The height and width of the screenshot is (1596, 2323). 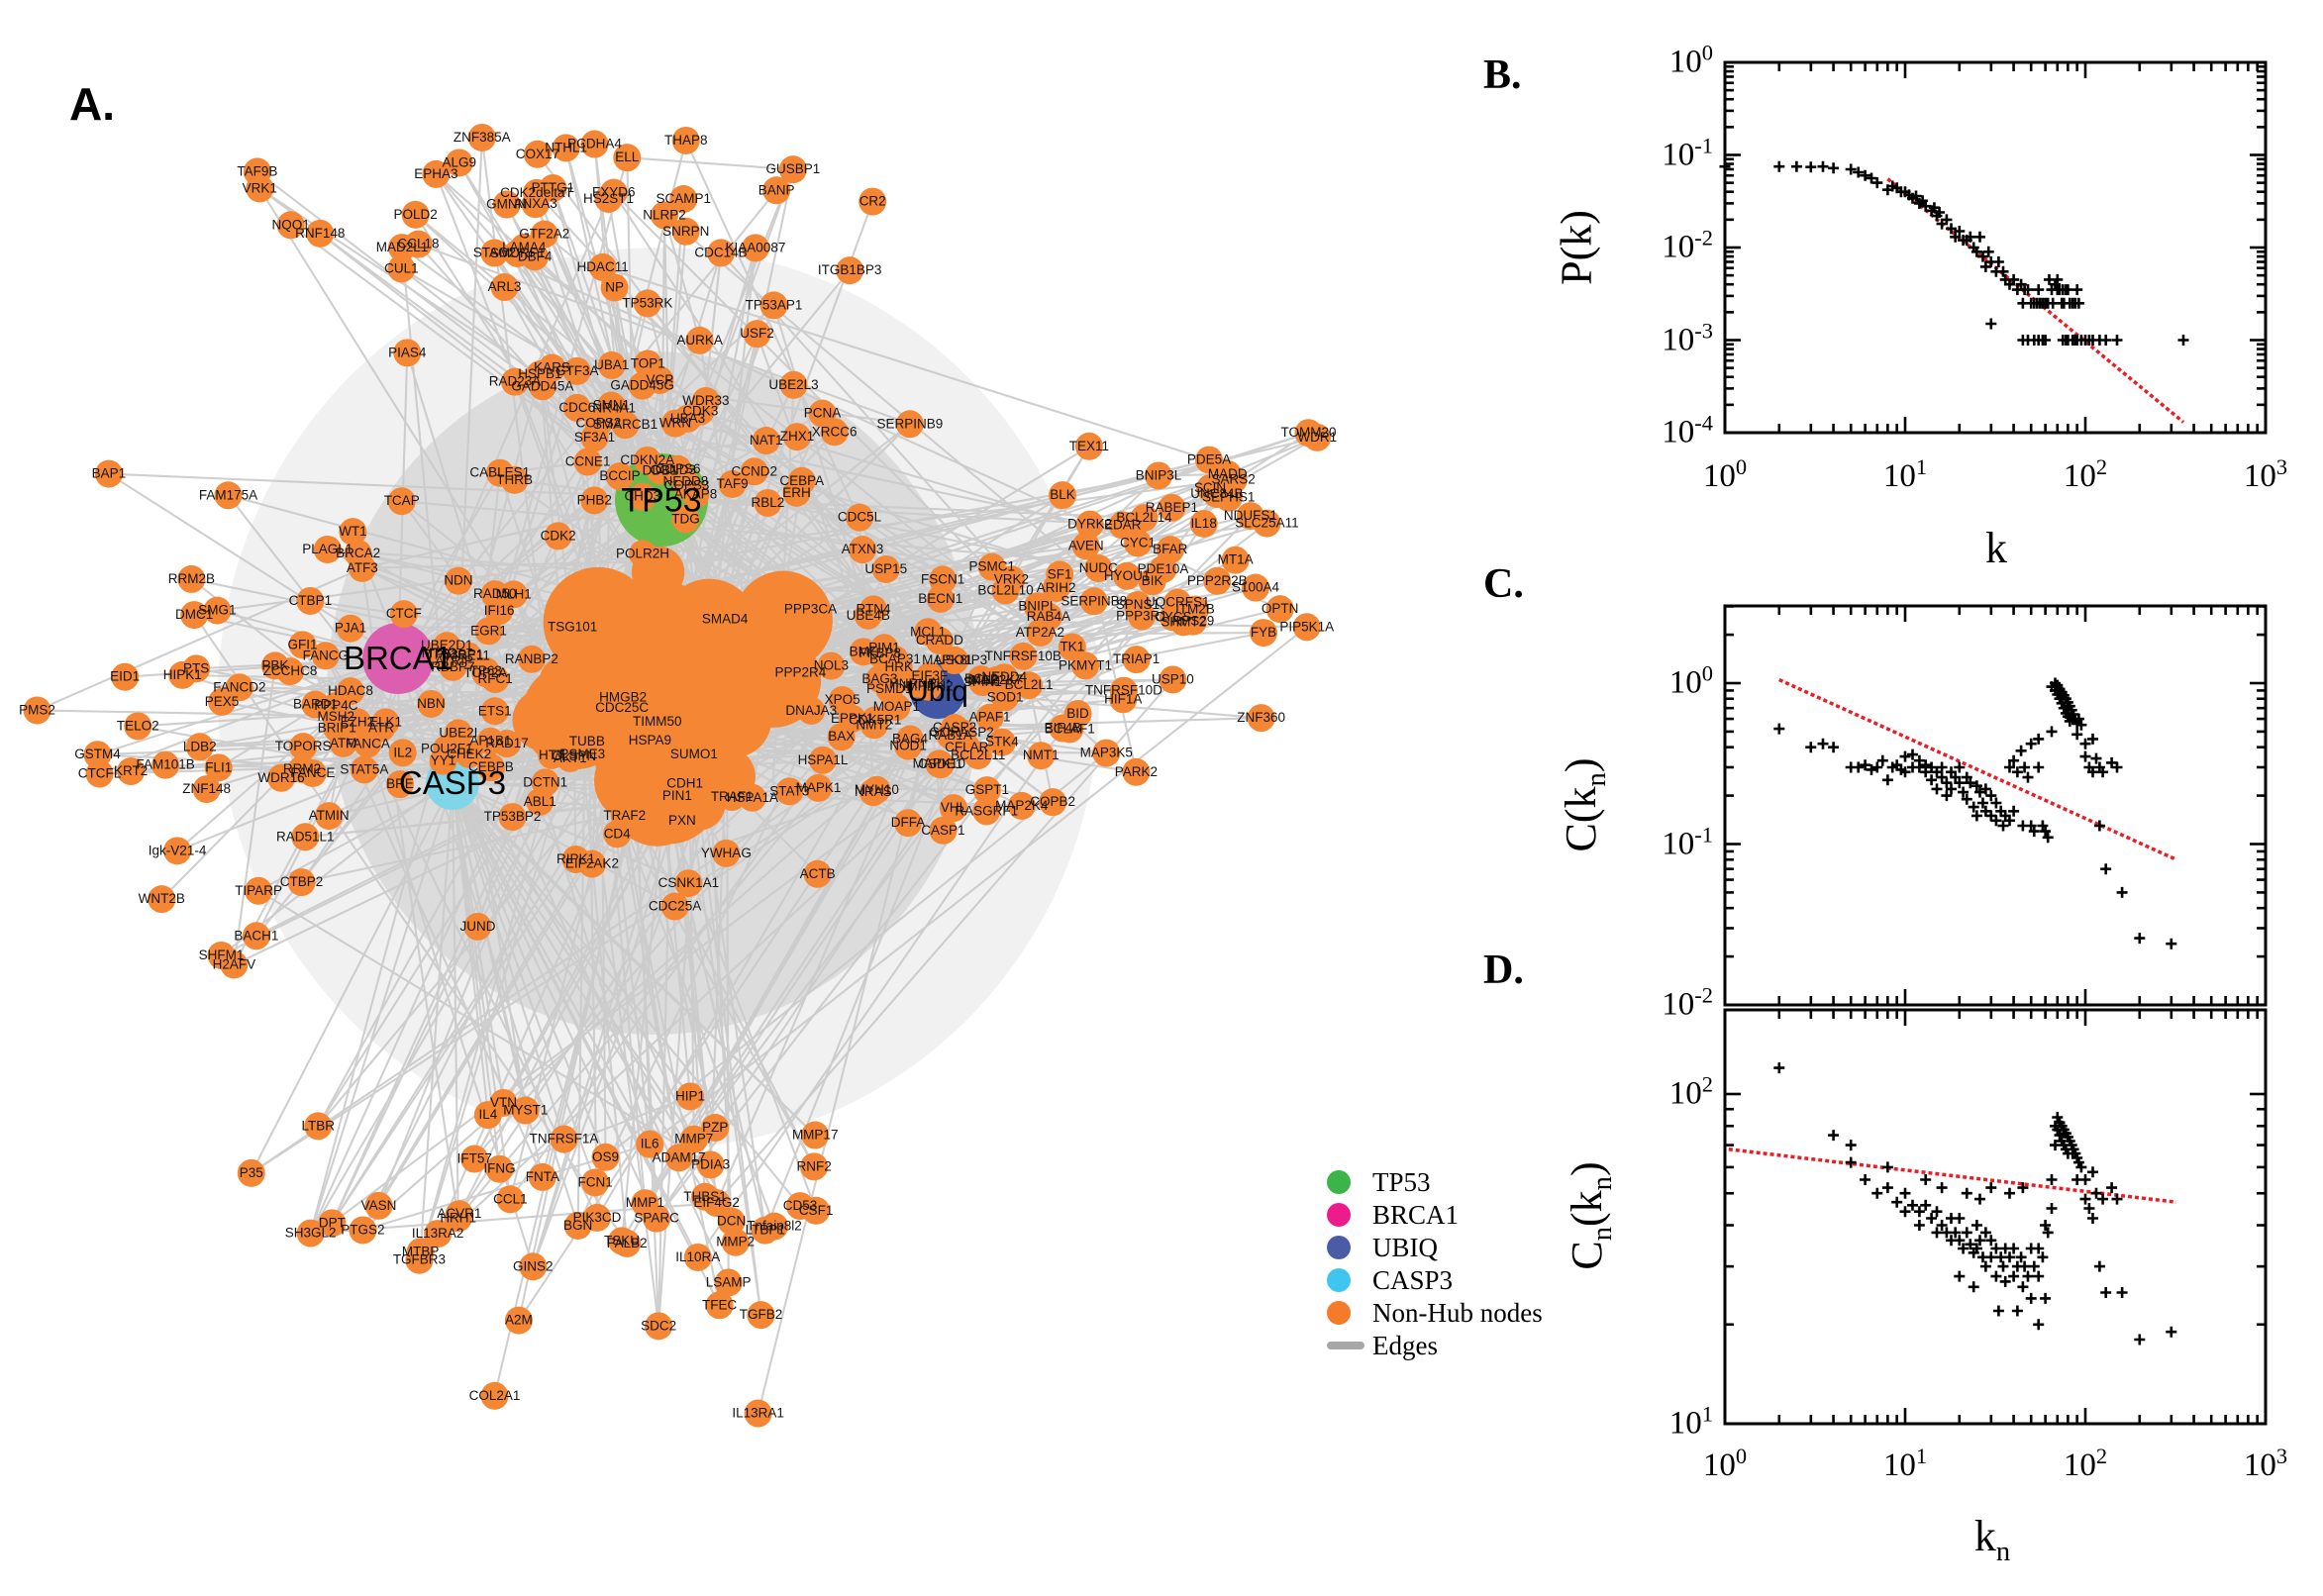 What do you see at coordinates (565, 1139) in the screenshot?
I see `svg-text: TNFRSF1A` at bounding box center [565, 1139].